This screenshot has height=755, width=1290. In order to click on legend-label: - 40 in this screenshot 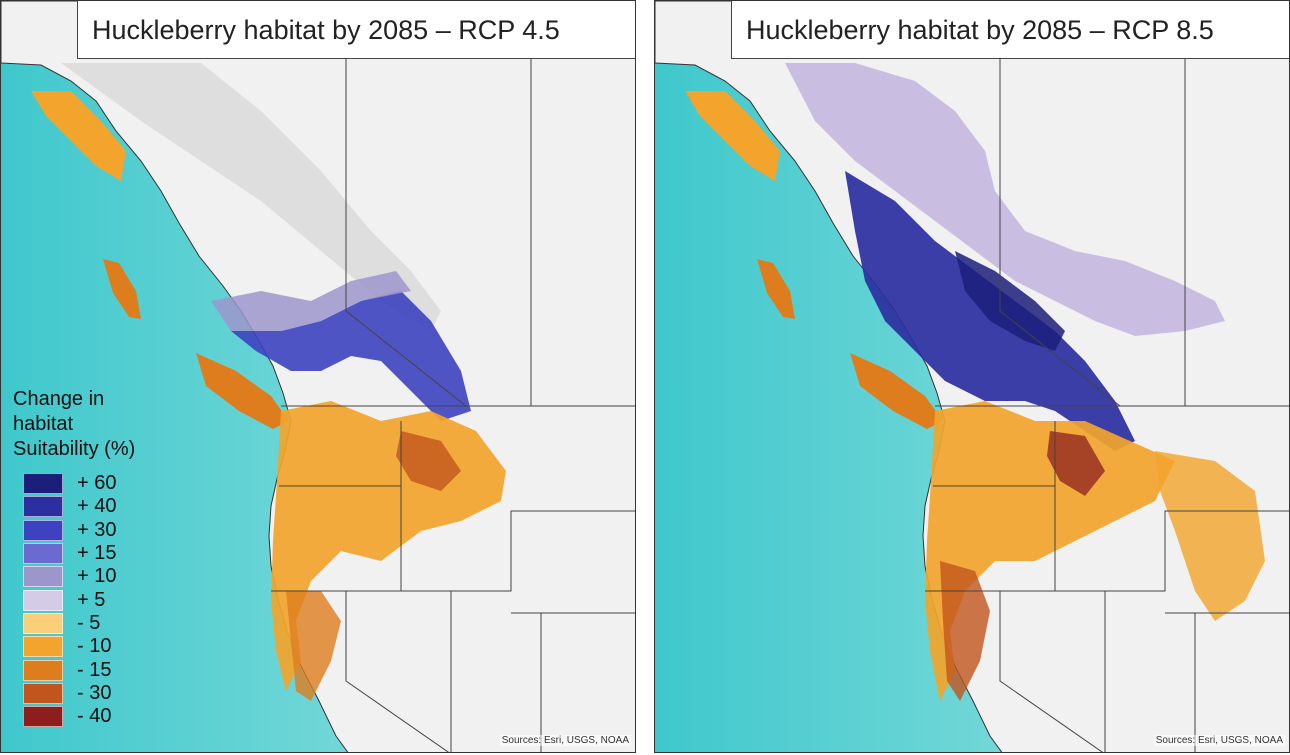, I will do `click(94, 716)`.